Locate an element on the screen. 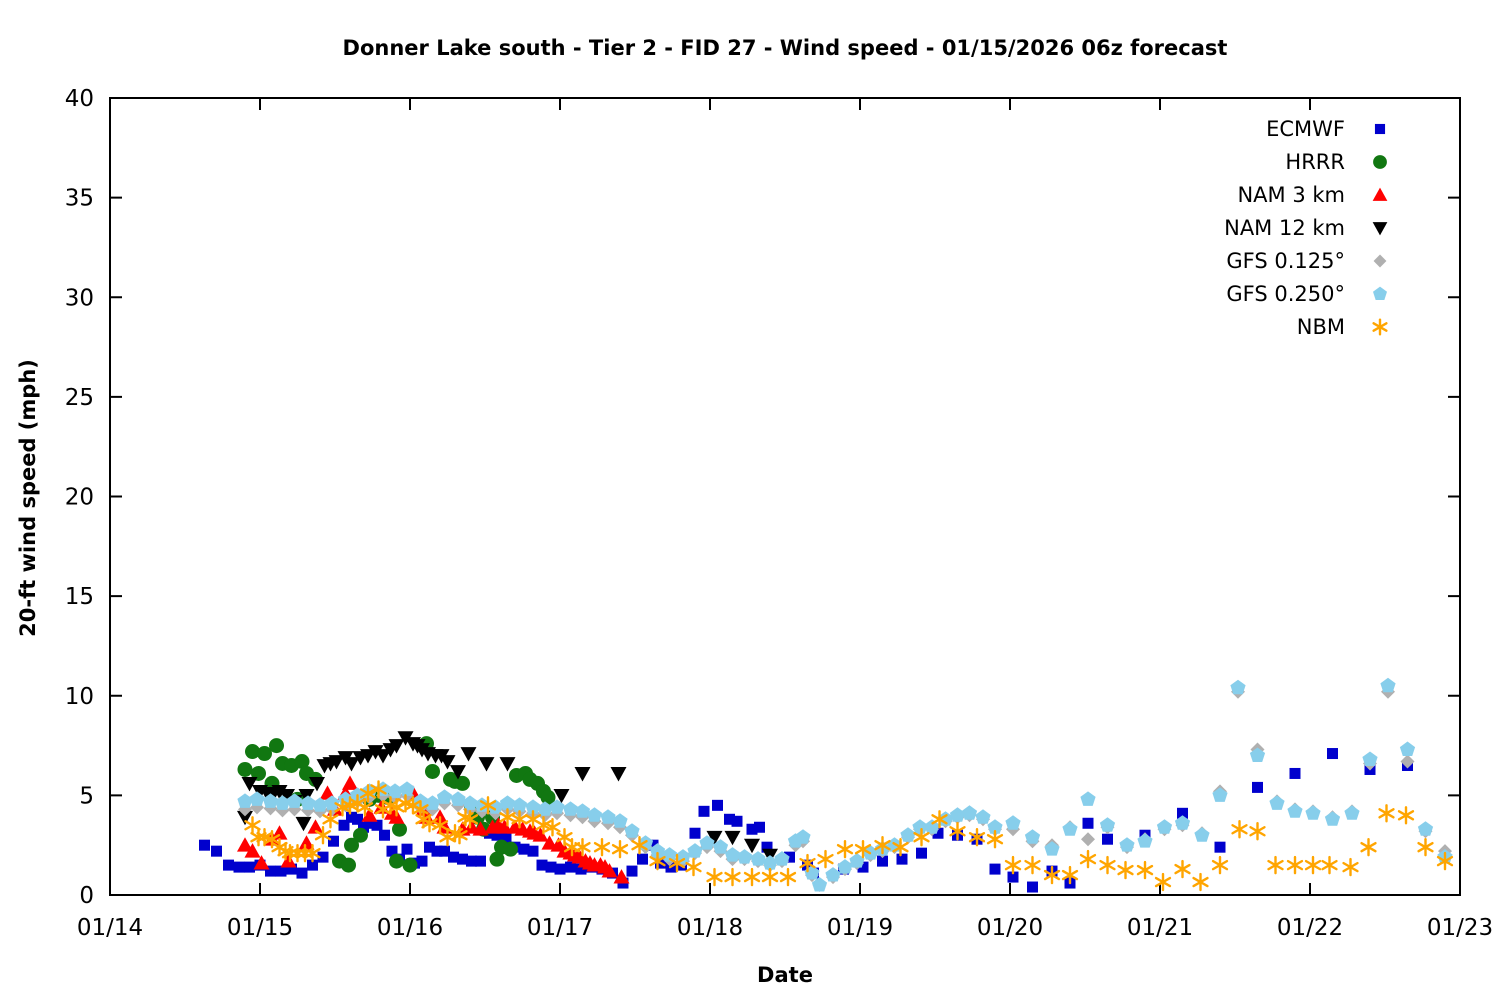 This screenshot has height=1000, width=1500. gfs-0-250--glyph is located at coordinates (1380, 293).